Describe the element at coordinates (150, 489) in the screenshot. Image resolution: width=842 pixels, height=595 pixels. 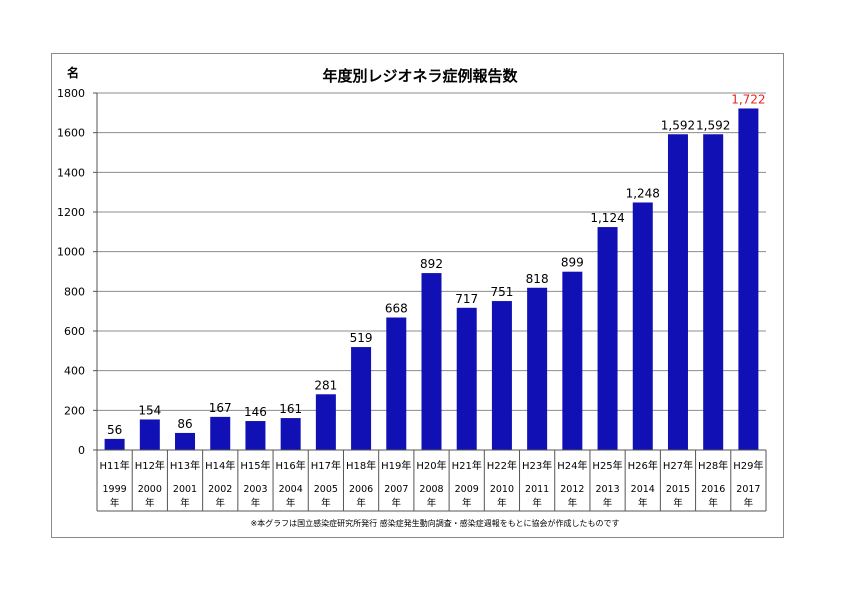
I see `x-tick-label-year: 2000` at that location.